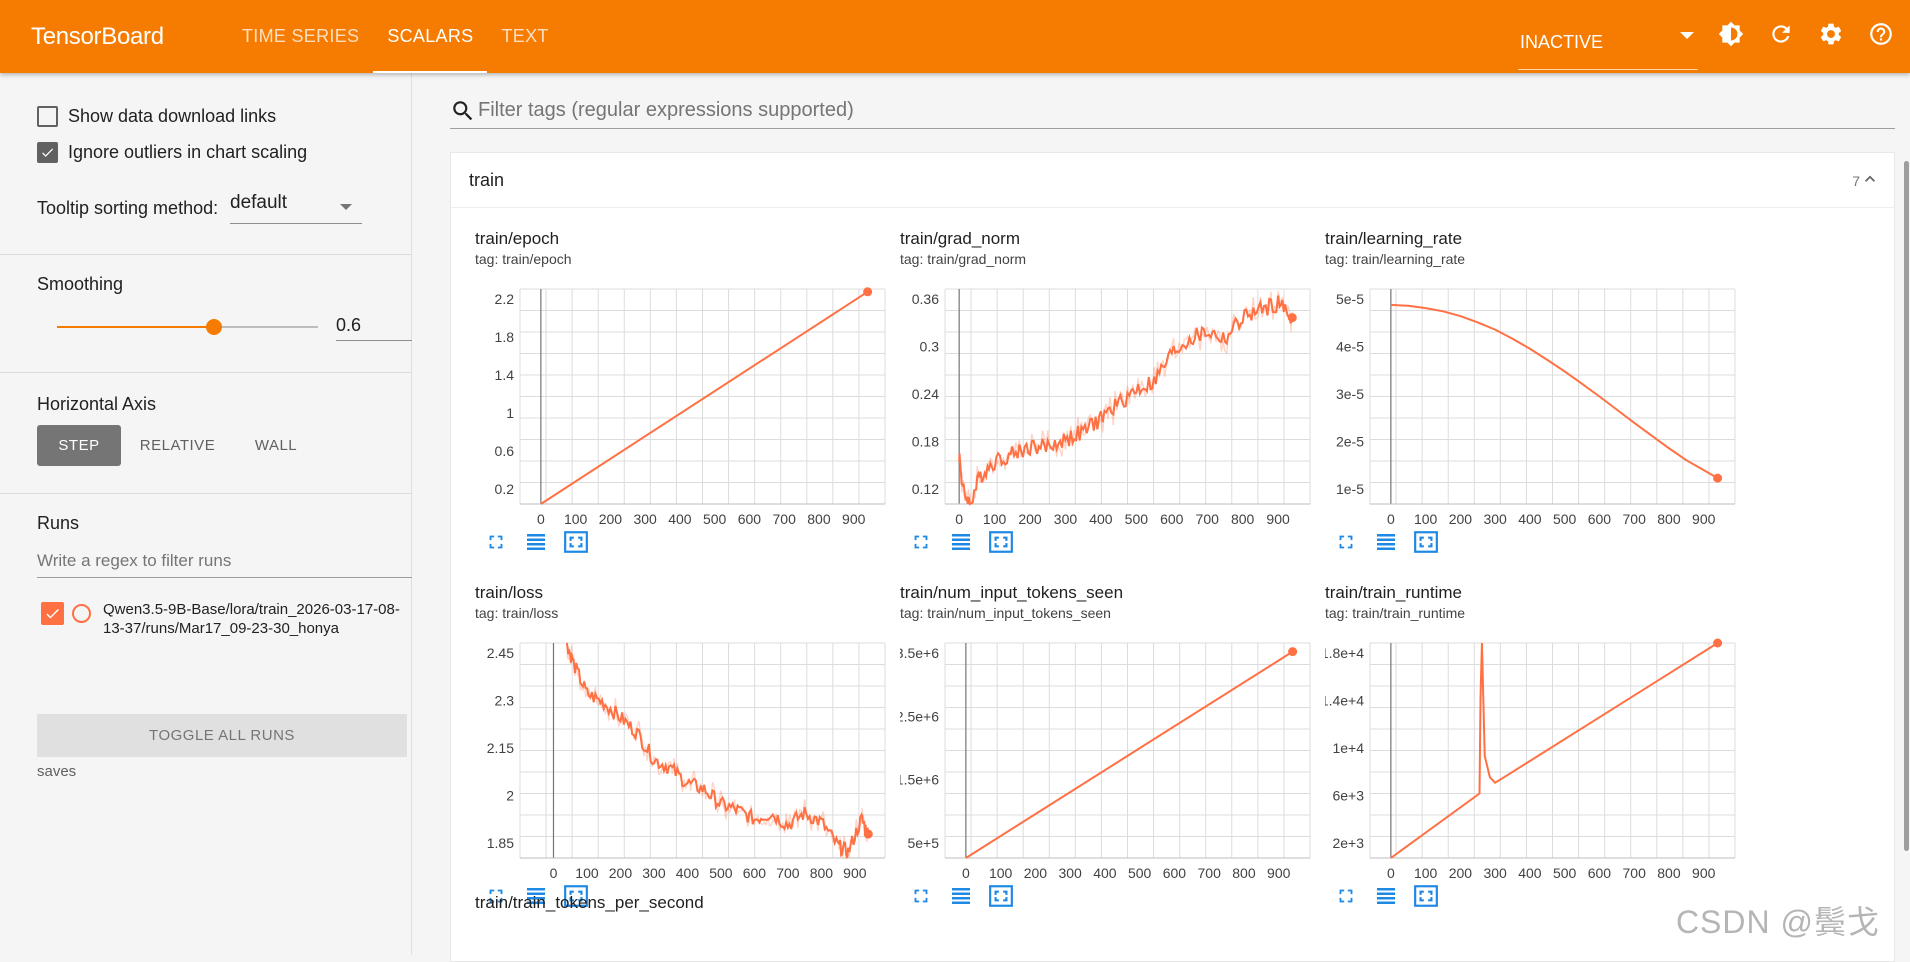  Describe the element at coordinates (177, 445) in the screenshot. I see `axis-relative-button: RELATIVE` at that location.